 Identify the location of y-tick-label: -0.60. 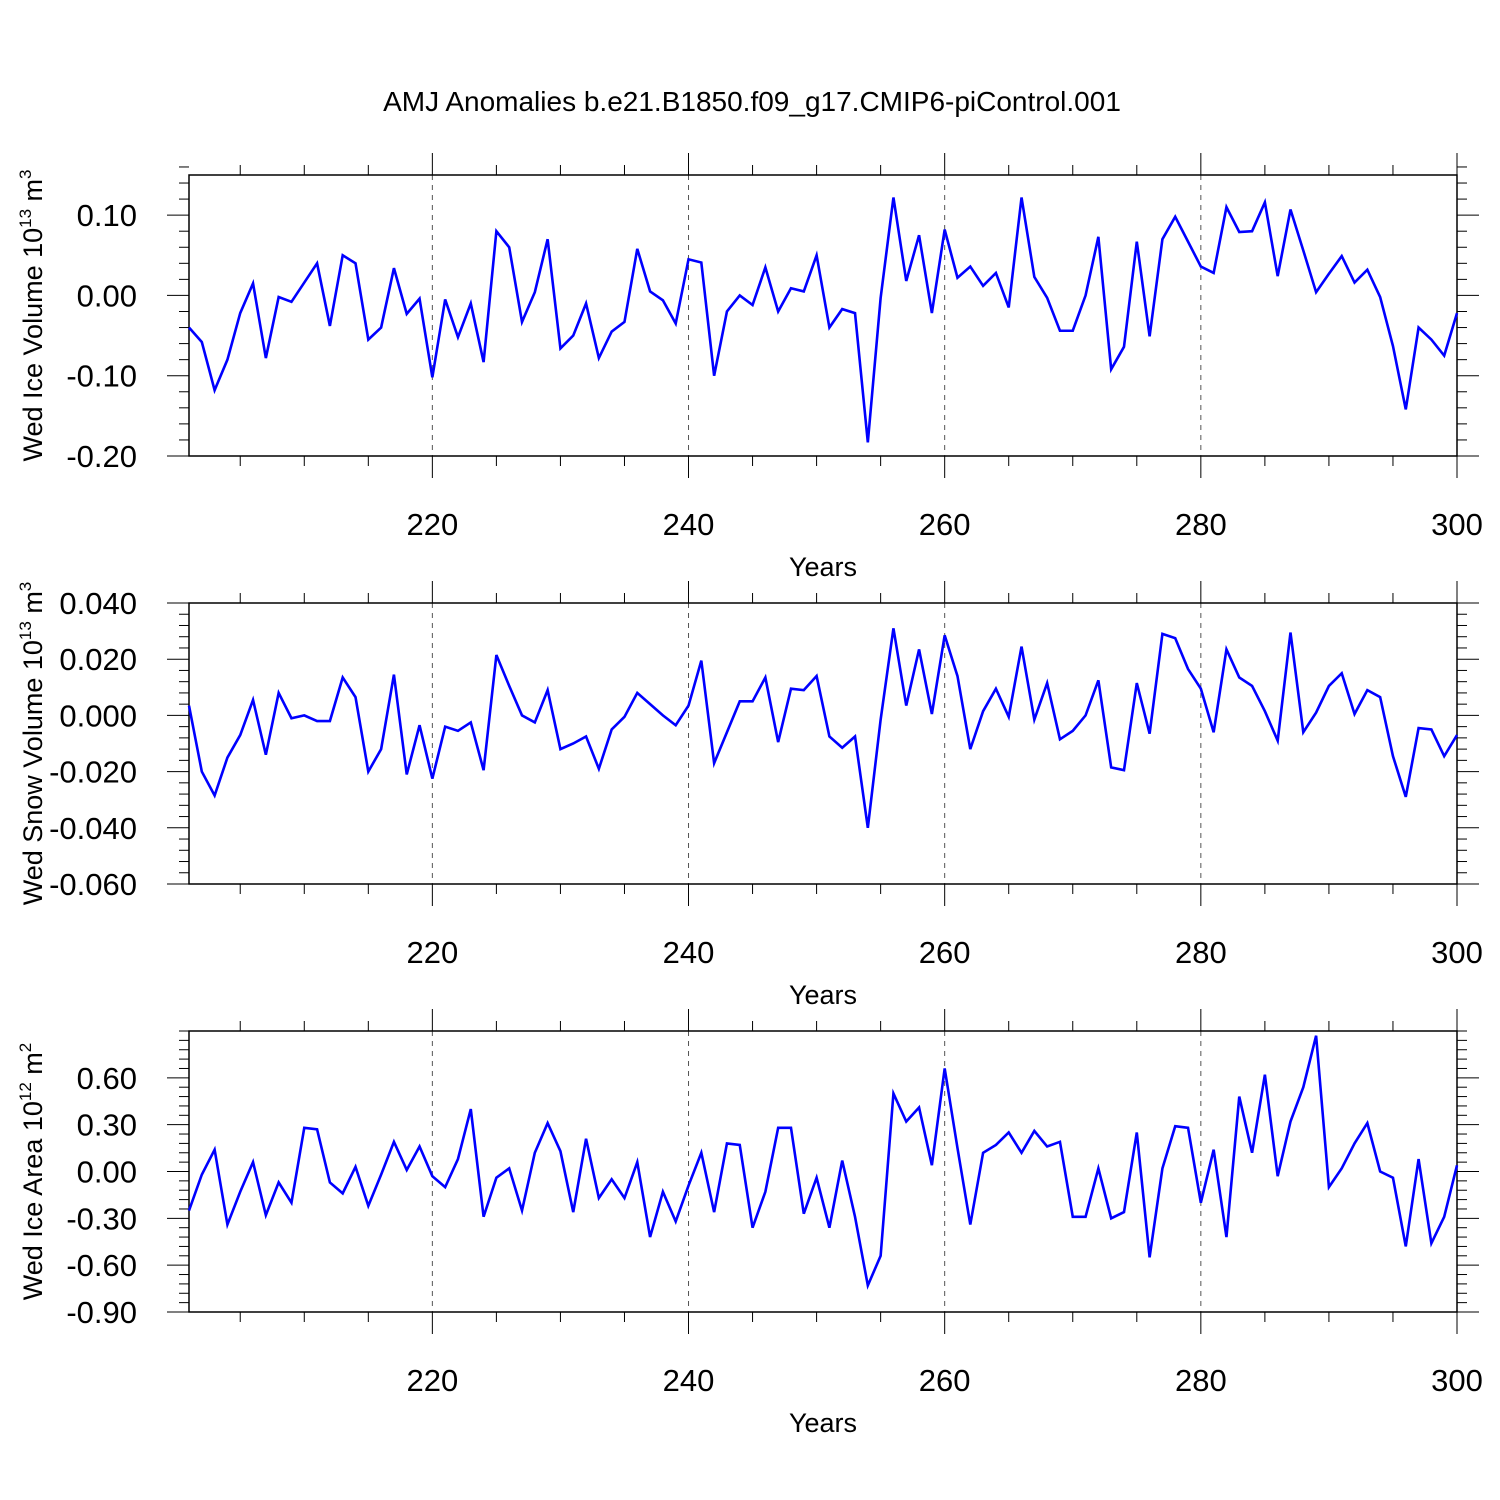
(101, 1265).